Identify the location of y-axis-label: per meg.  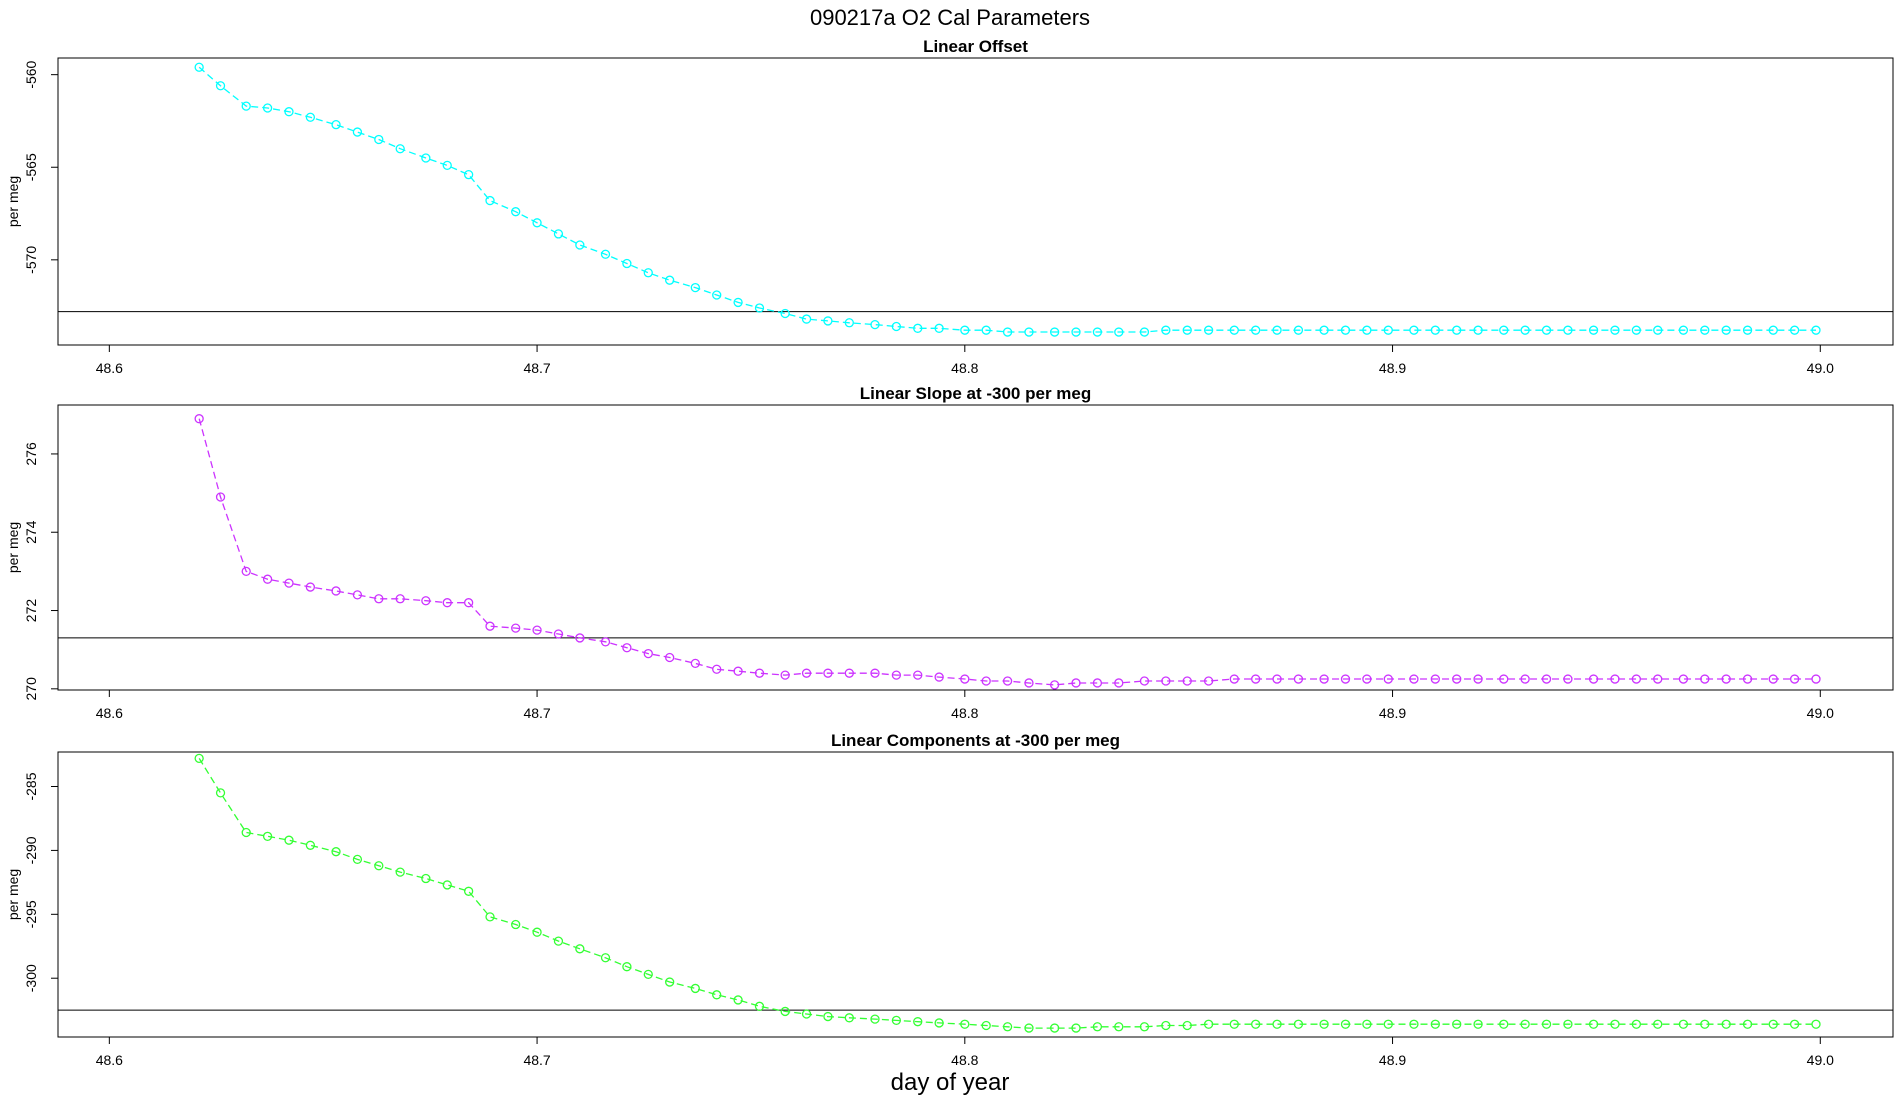
(13, 547).